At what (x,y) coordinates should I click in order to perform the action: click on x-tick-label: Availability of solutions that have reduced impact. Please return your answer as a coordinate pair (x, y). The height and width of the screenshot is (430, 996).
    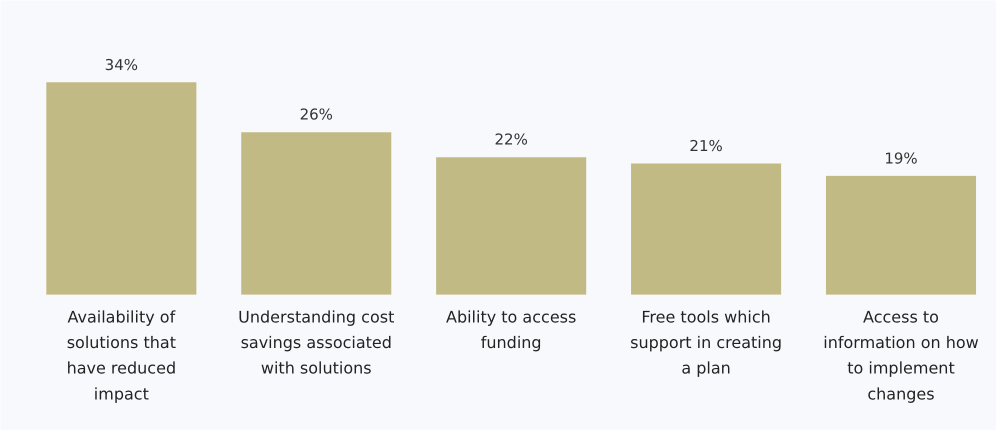
    Looking at the image, I should click on (121, 355).